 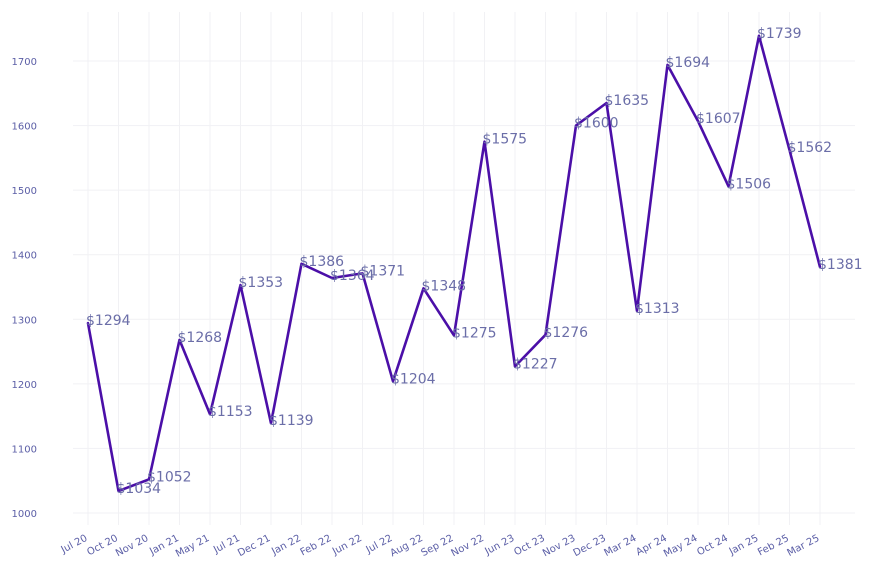 What do you see at coordinates (261, 283) in the screenshot?
I see `data-label: $1353` at bounding box center [261, 283].